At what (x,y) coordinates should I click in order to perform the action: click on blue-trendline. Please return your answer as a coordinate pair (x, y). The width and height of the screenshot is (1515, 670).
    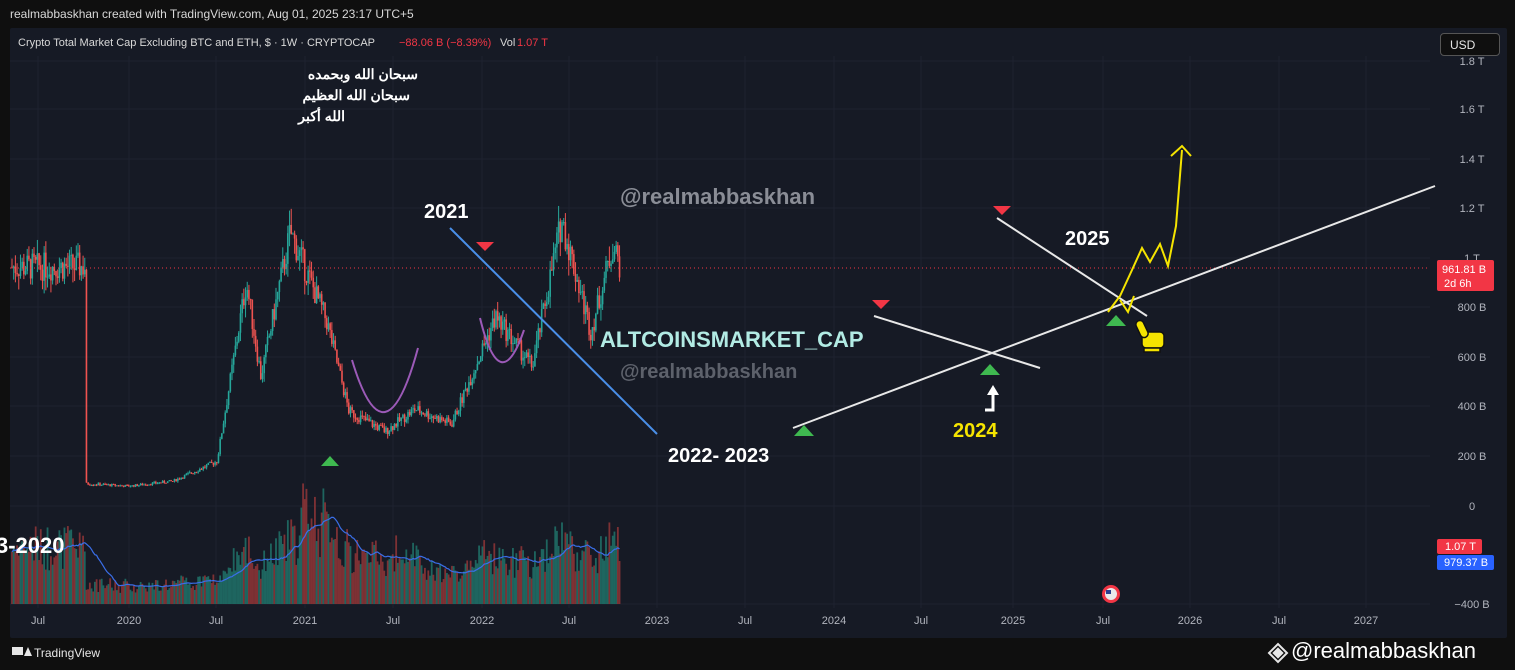
    Looking at the image, I should click on (553, 331).